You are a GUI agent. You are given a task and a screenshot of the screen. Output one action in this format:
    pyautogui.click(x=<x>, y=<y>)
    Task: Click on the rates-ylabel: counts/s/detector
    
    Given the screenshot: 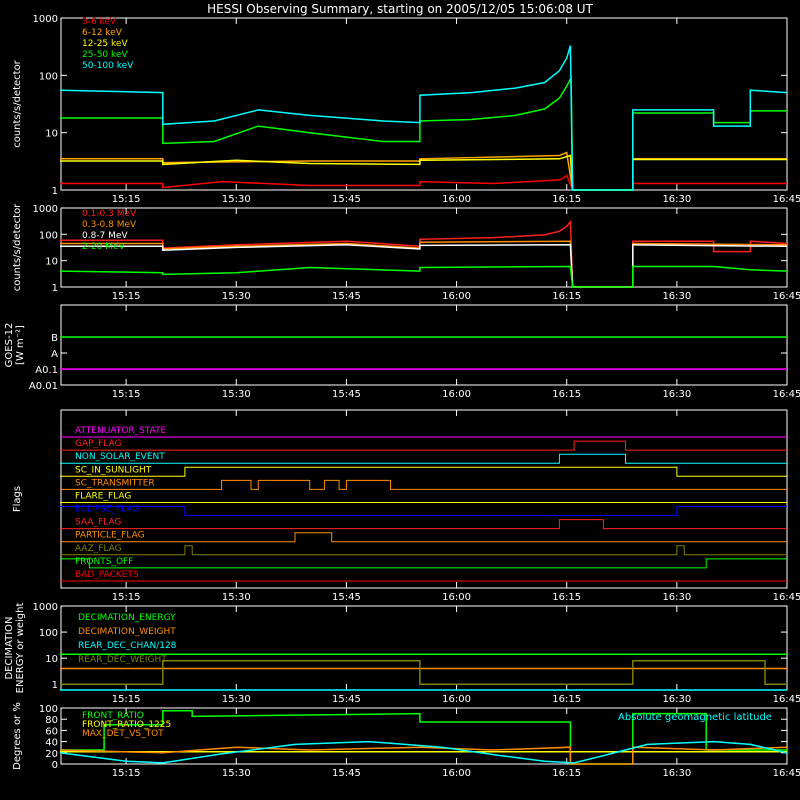 What is the action you would take?
    pyautogui.click(x=17, y=103)
    